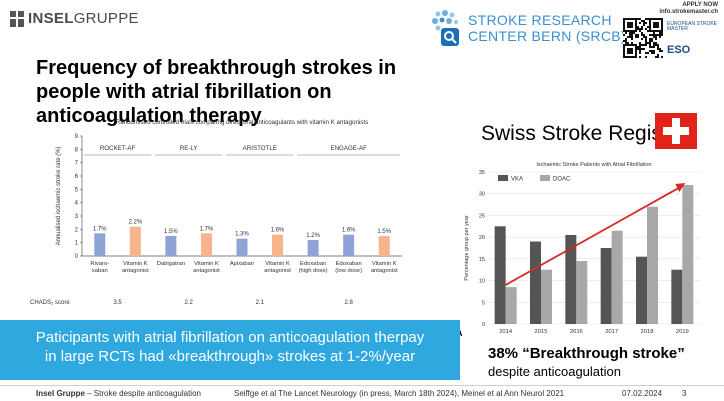 Image resolution: width=724 pixels, height=401 pixels. I want to click on inselgruppe-wordmark: INSELGRUPPE, so click(83, 18).